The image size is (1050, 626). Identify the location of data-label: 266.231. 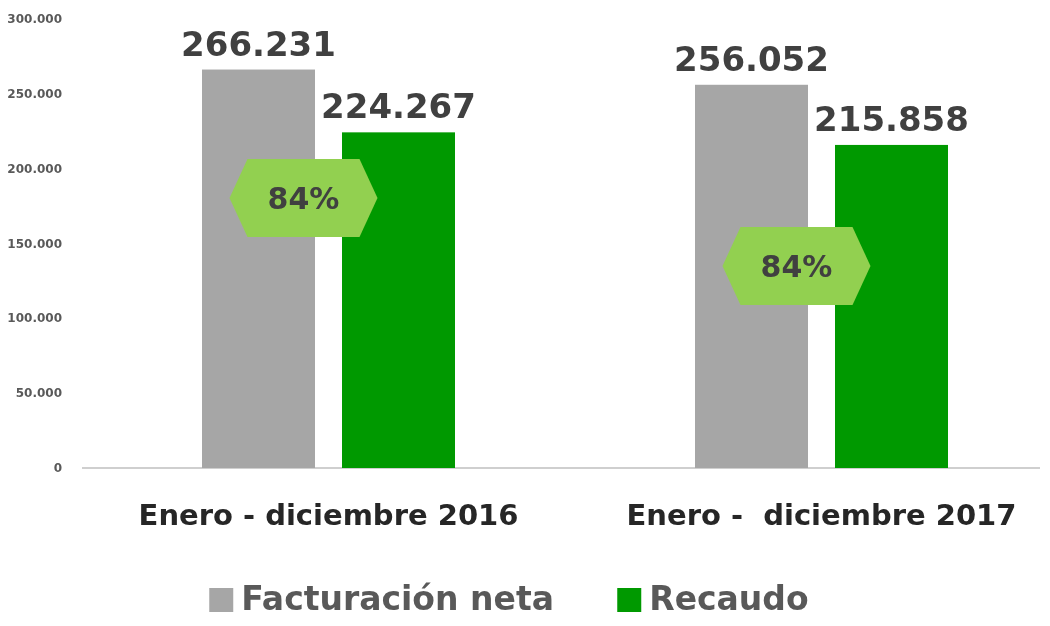
(258, 43).